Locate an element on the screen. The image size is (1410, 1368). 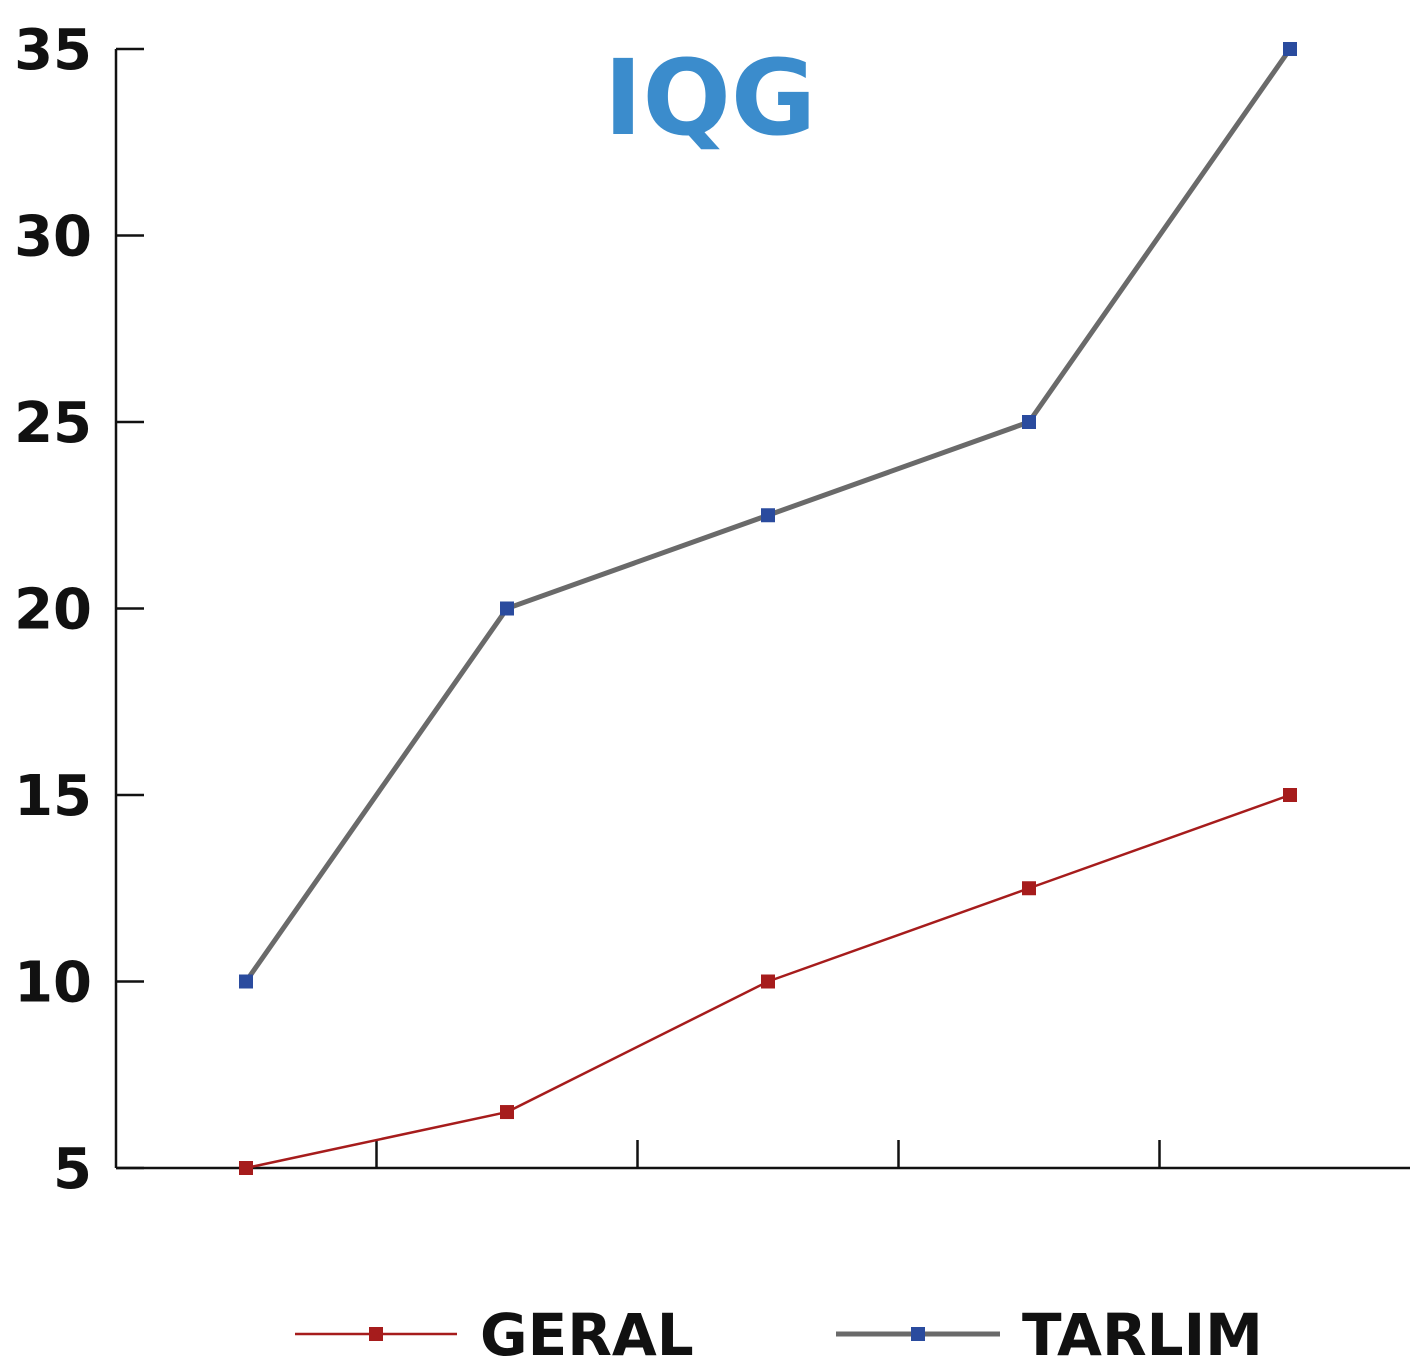
legend-item-geral: GERAL is located at coordinates (494, 1334).